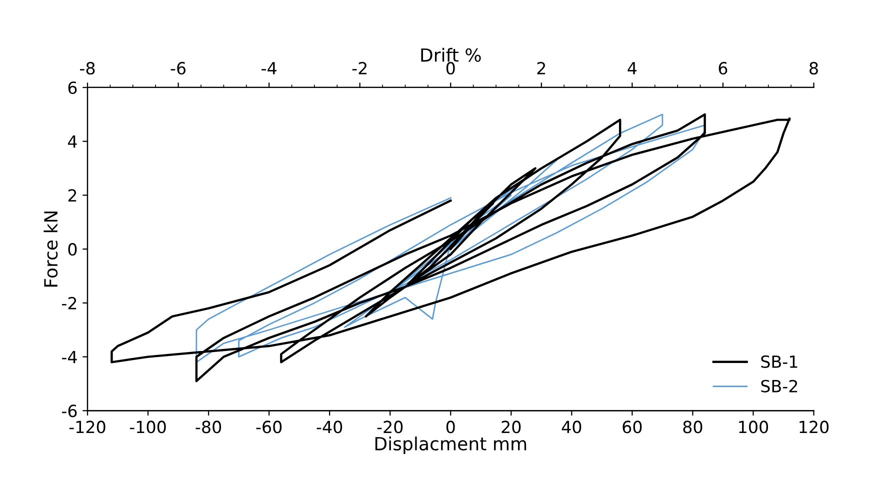  I want to click on x2-tick-label: -6, so click(178, 68).